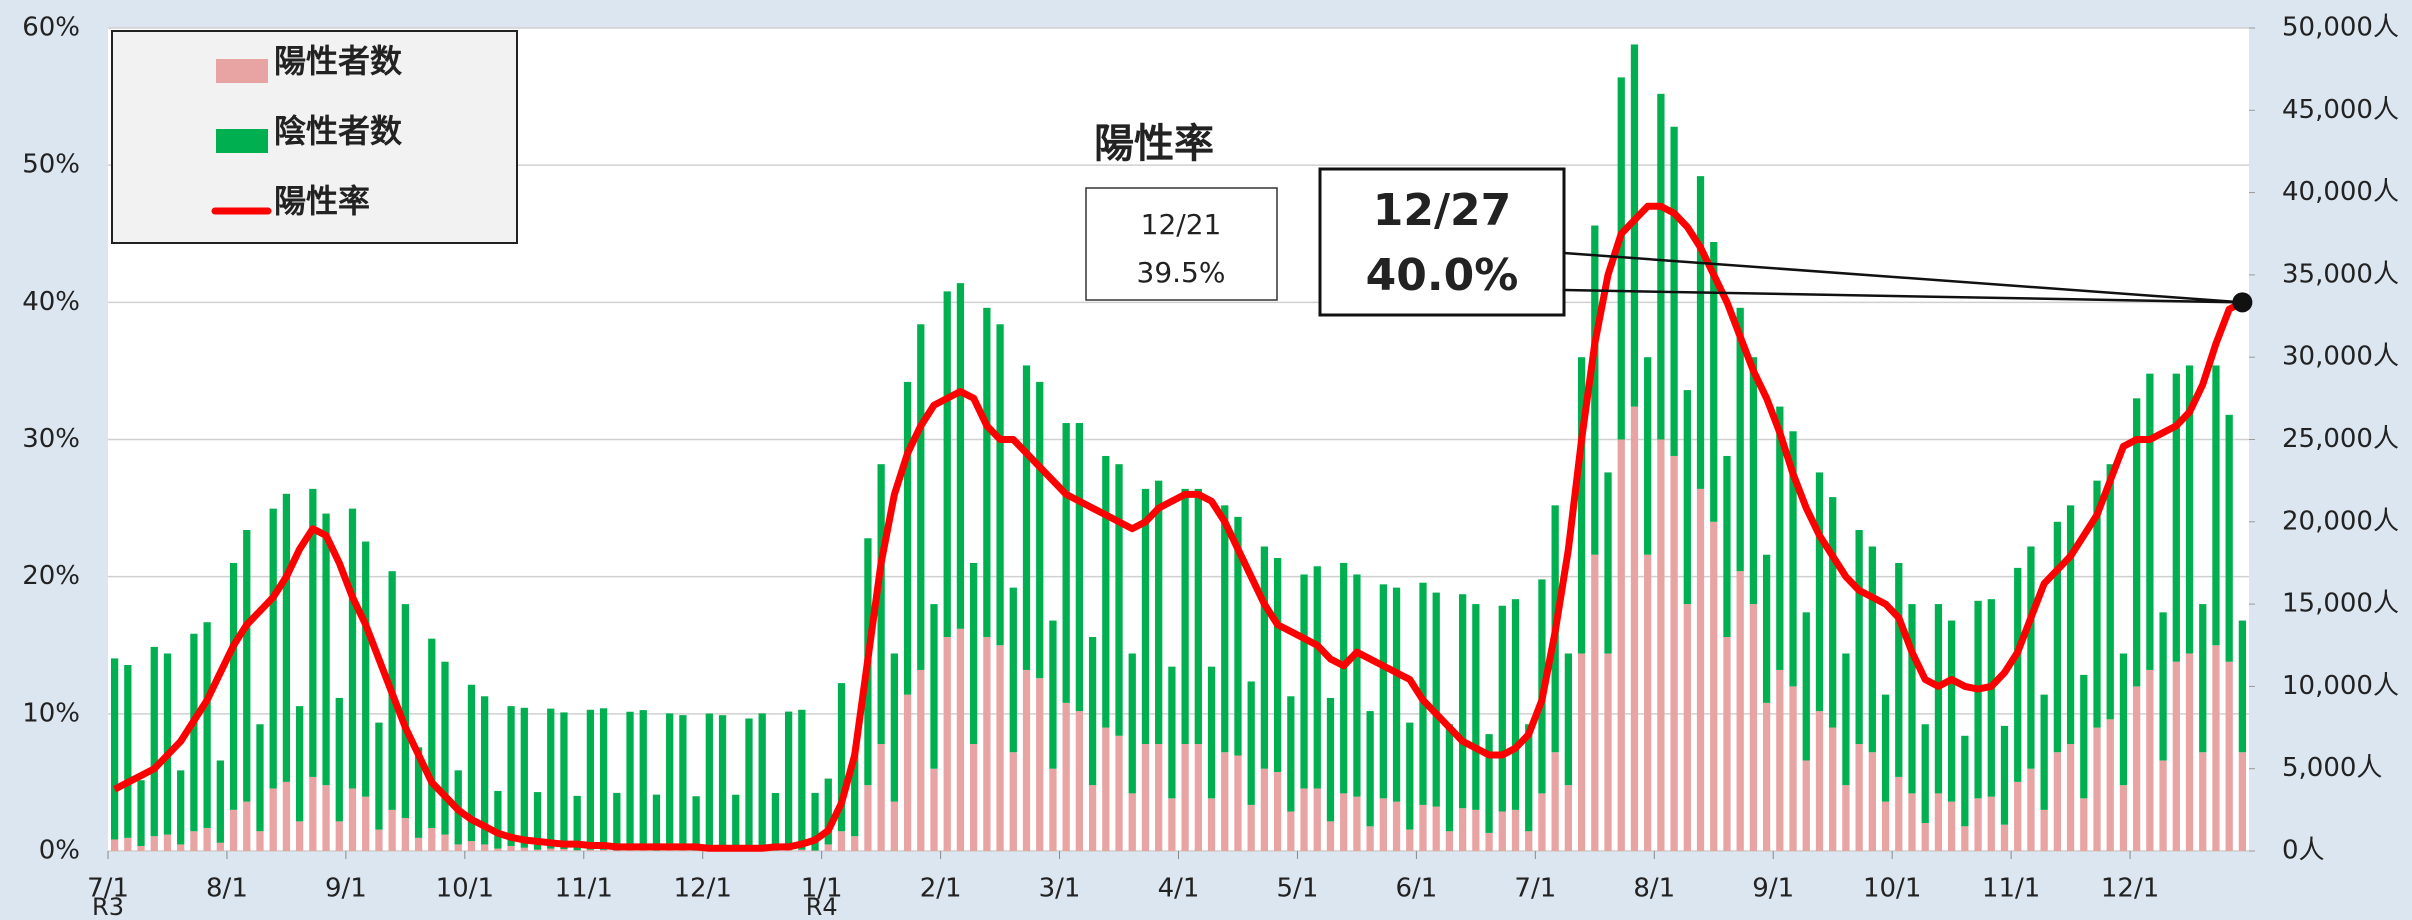 The height and width of the screenshot is (920, 2412). What do you see at coordinates (822, 889) in the screenshot?
I see `x-tick-label: 1/1` at bounding box center [822, 889].